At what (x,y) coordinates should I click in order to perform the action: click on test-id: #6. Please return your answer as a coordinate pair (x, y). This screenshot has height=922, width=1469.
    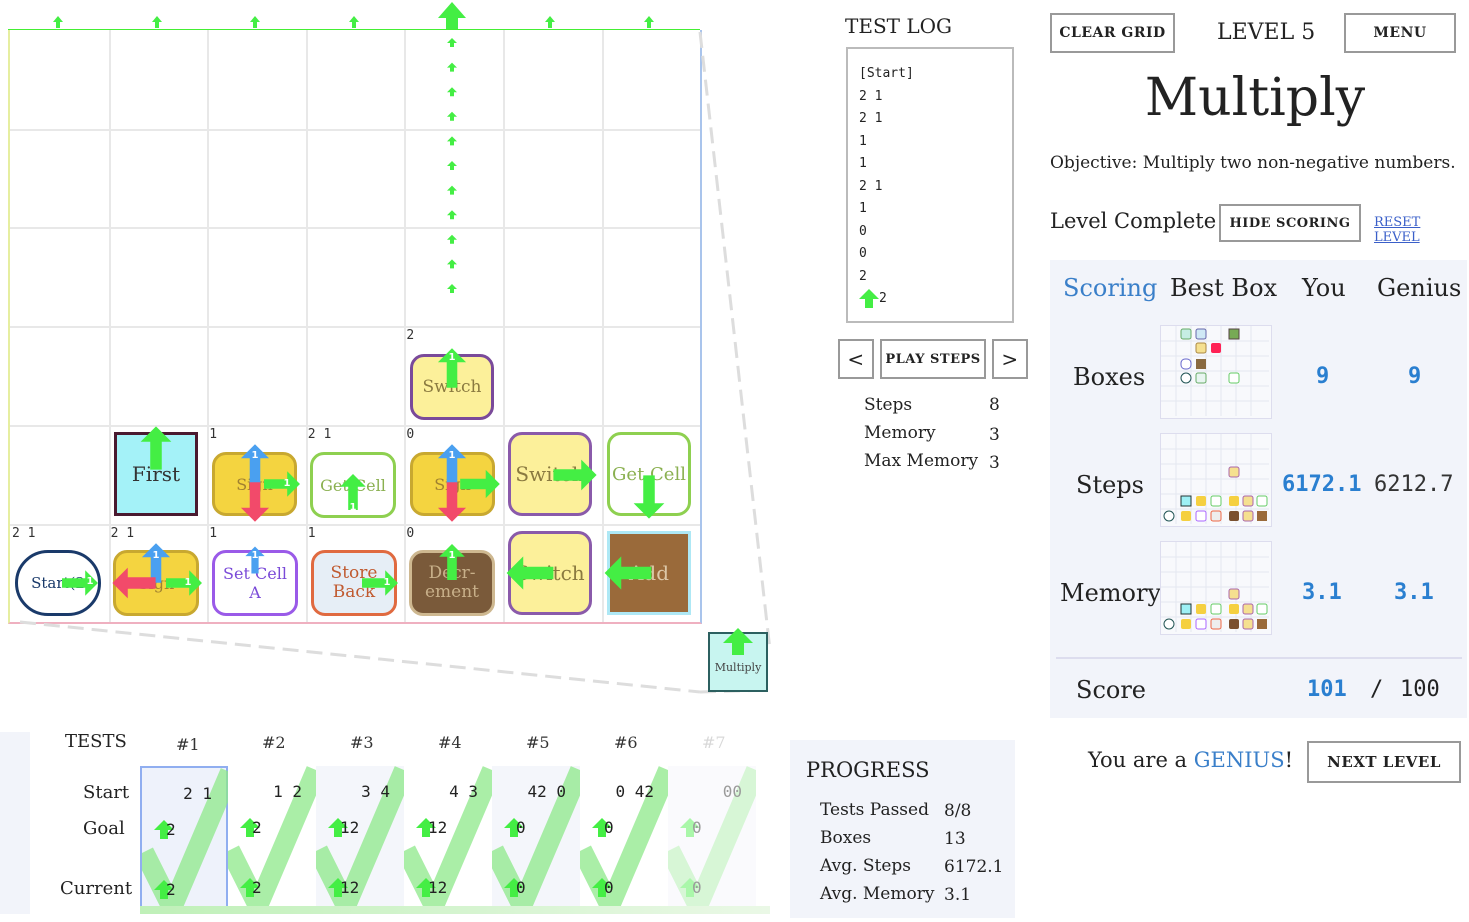
    Looking at the image, I should click on (626, 742).